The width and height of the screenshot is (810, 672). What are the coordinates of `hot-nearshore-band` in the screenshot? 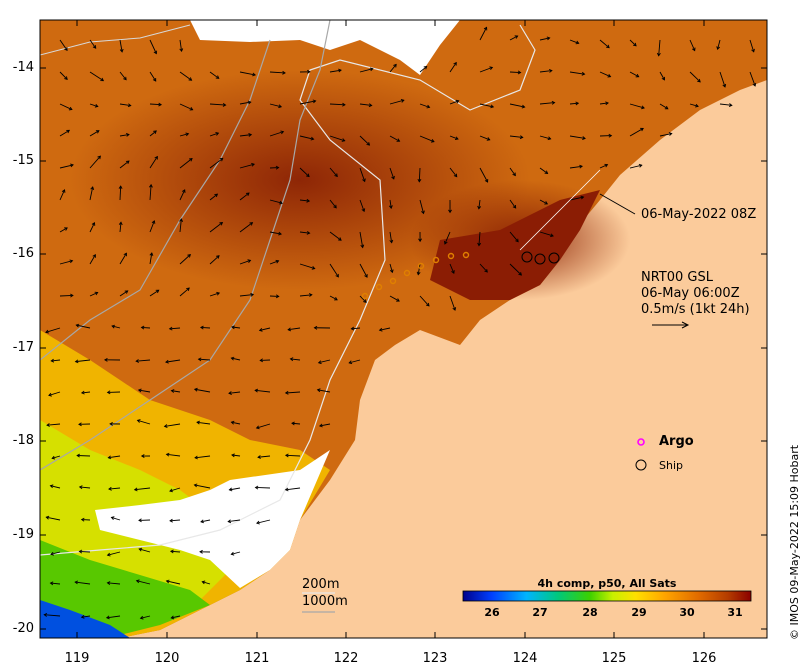 It's located at (515, 245).